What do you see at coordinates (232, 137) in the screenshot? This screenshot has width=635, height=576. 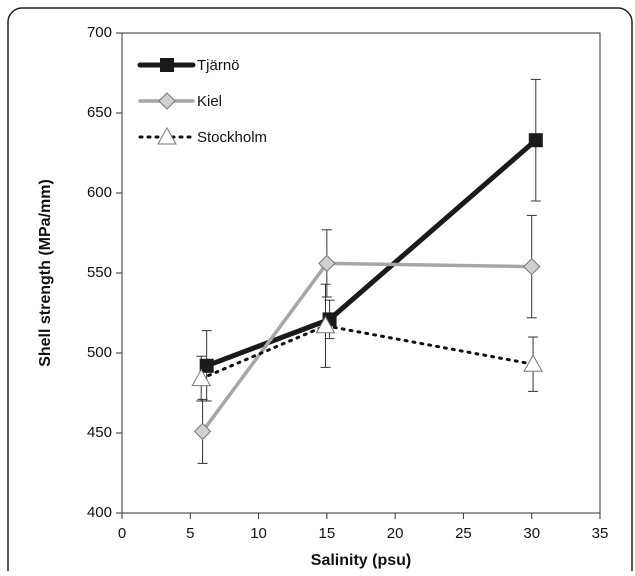 I see `legend-label: Stockholm` at bounding box center [232, 137].